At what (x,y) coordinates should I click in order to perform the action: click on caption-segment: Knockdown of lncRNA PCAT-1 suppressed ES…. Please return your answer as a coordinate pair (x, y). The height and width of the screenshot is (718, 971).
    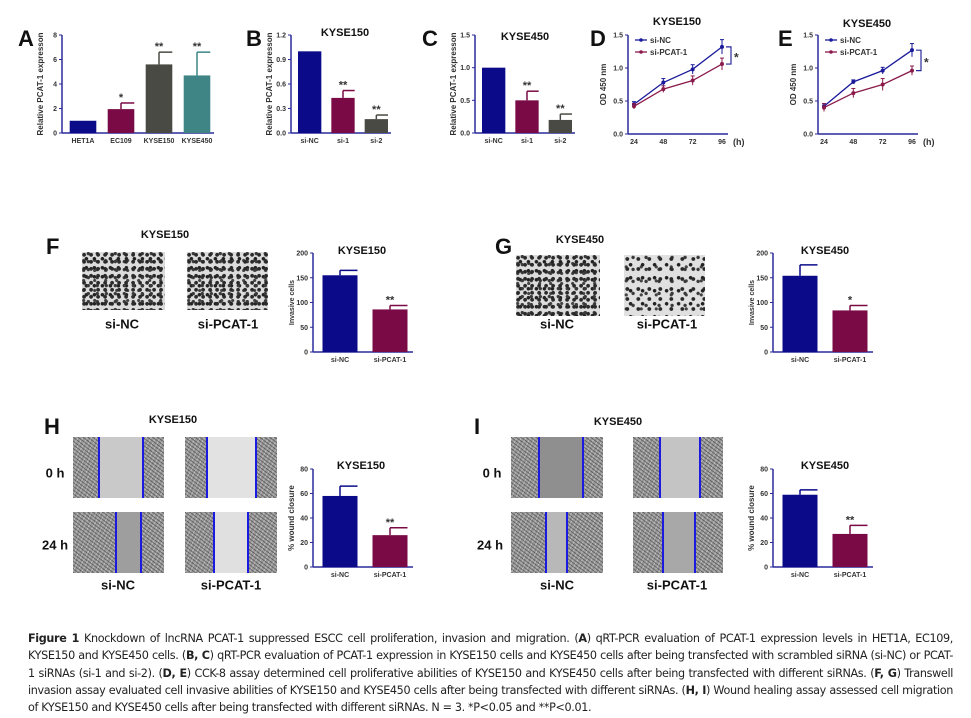
    Looking at the image, I should click on (329, 638).